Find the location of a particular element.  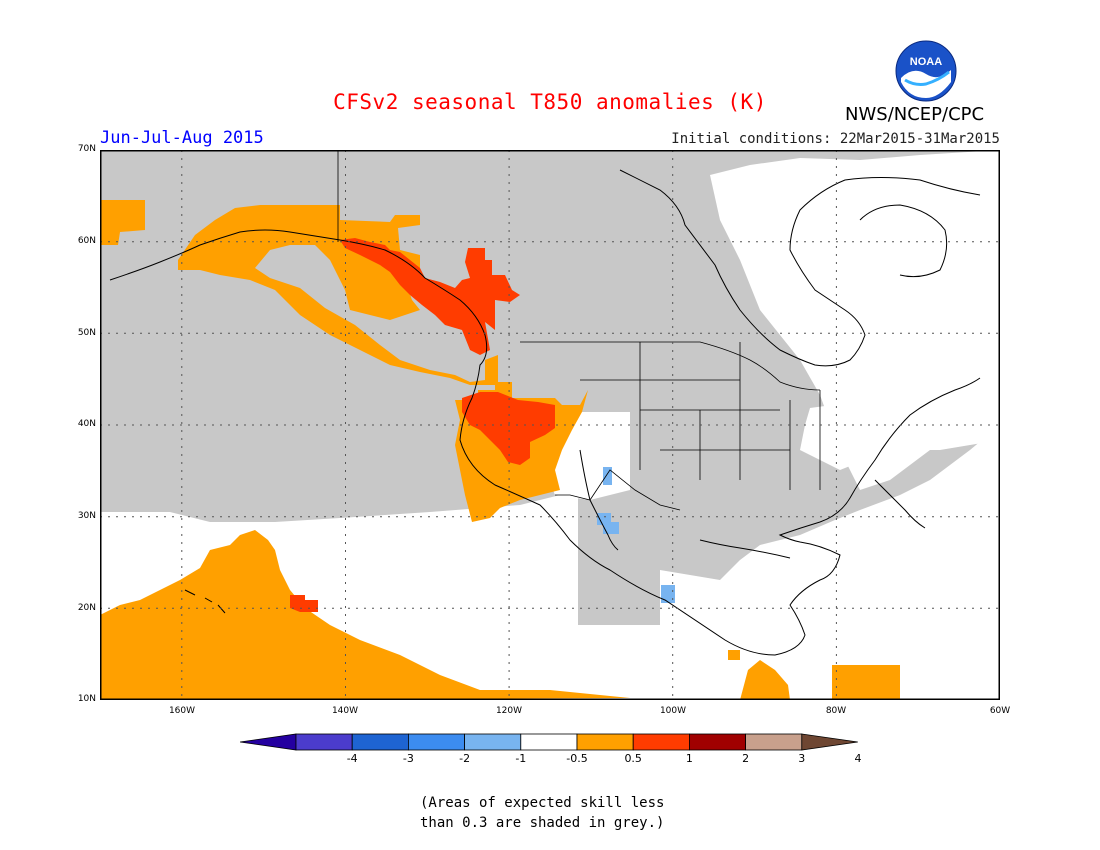

lon-label-80w: 80W is located at coordinates (836, 711).